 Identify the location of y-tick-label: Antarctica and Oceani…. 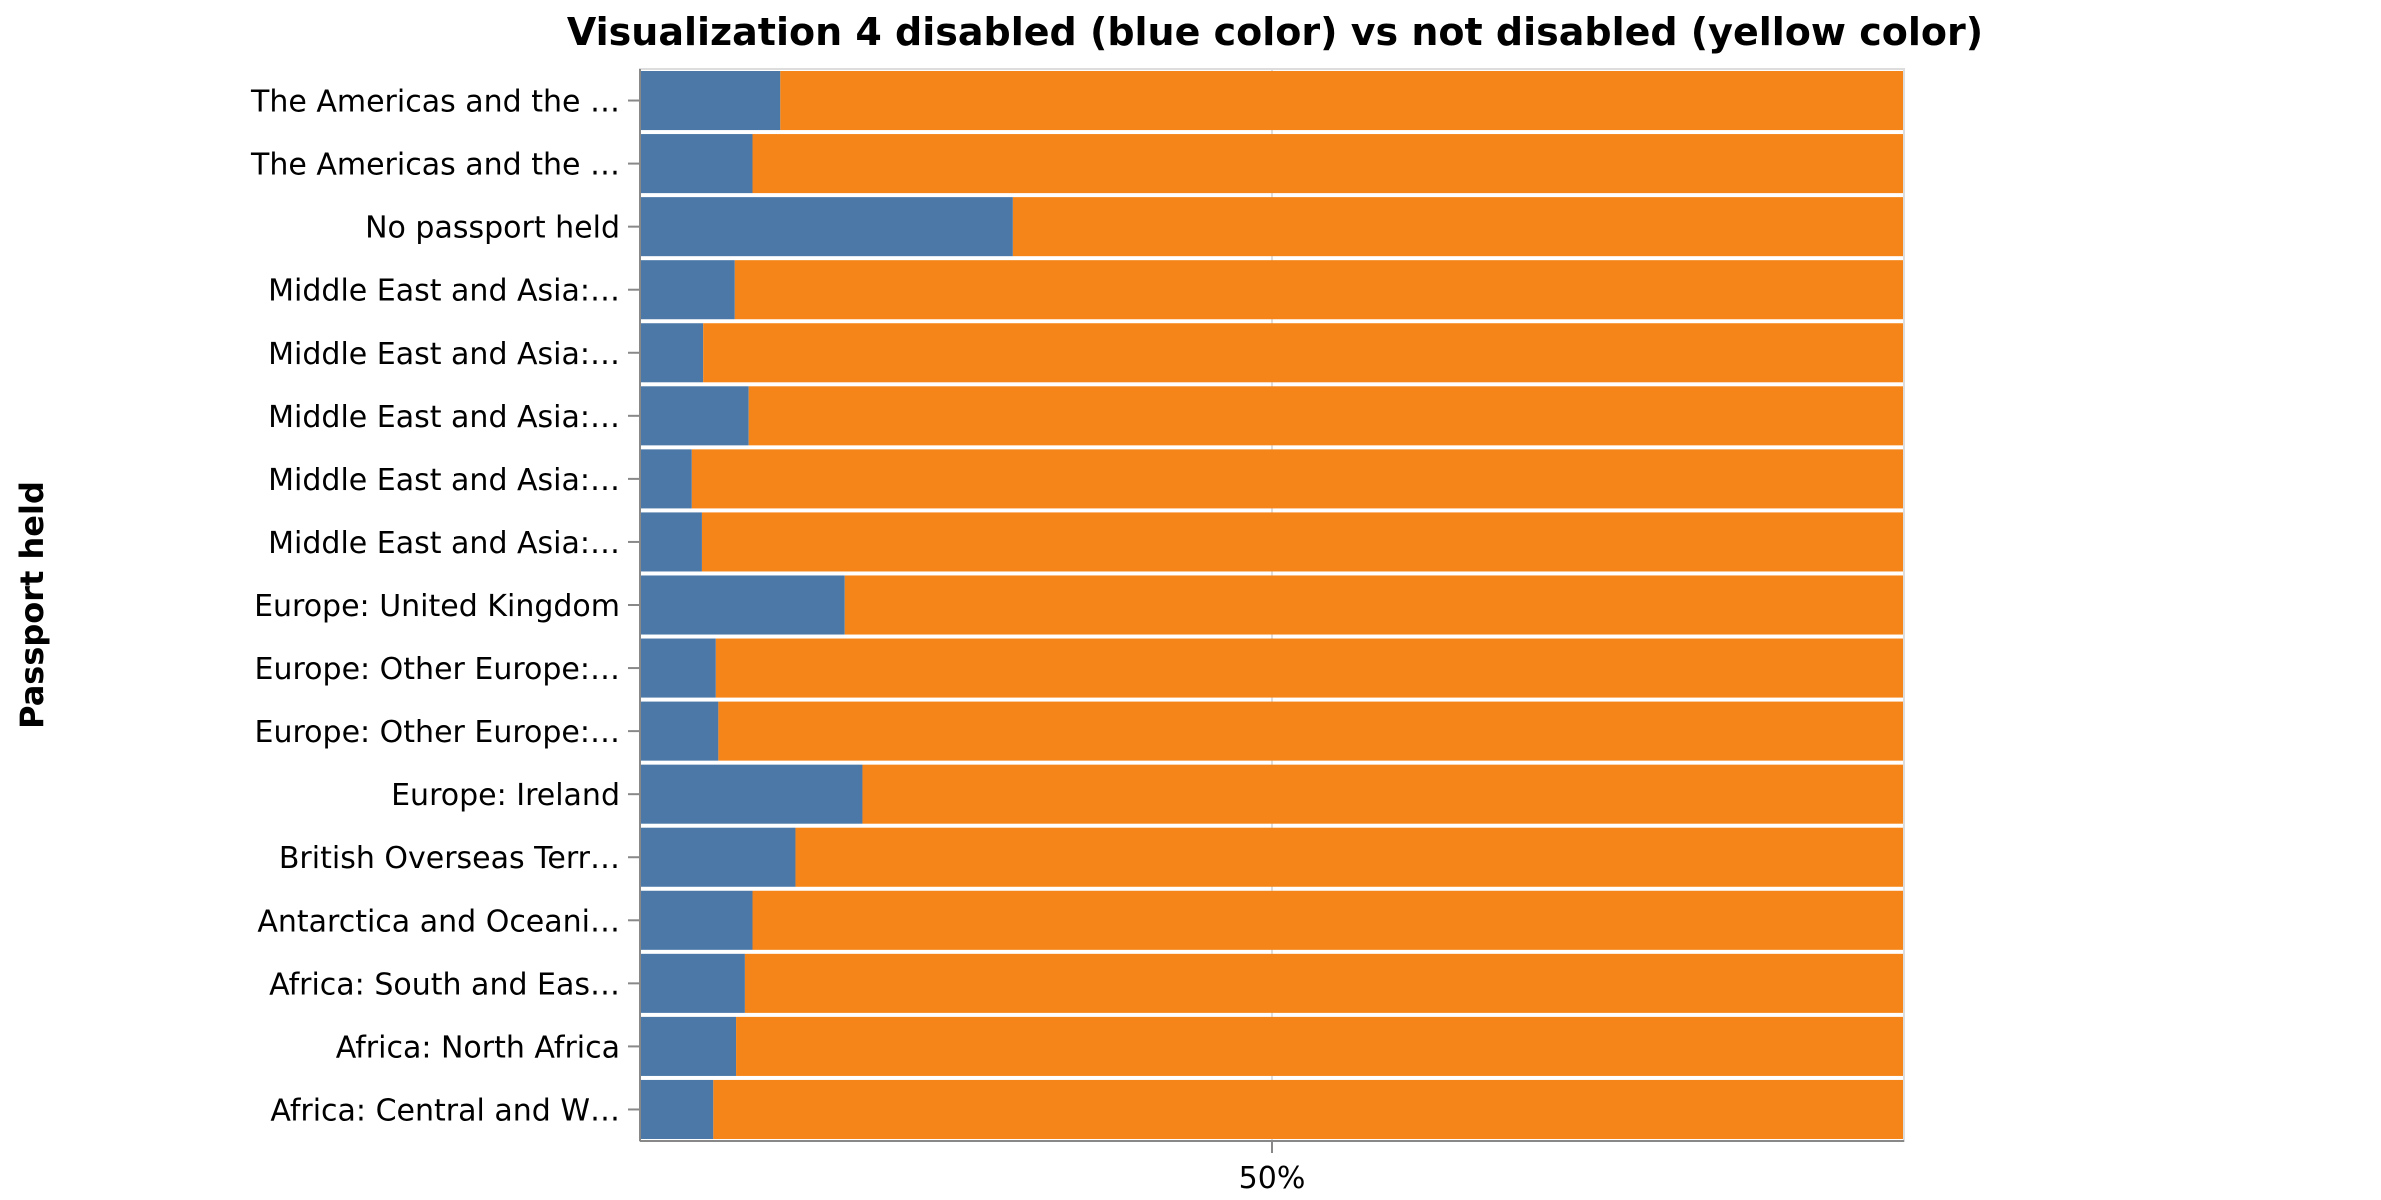
(438, 921).